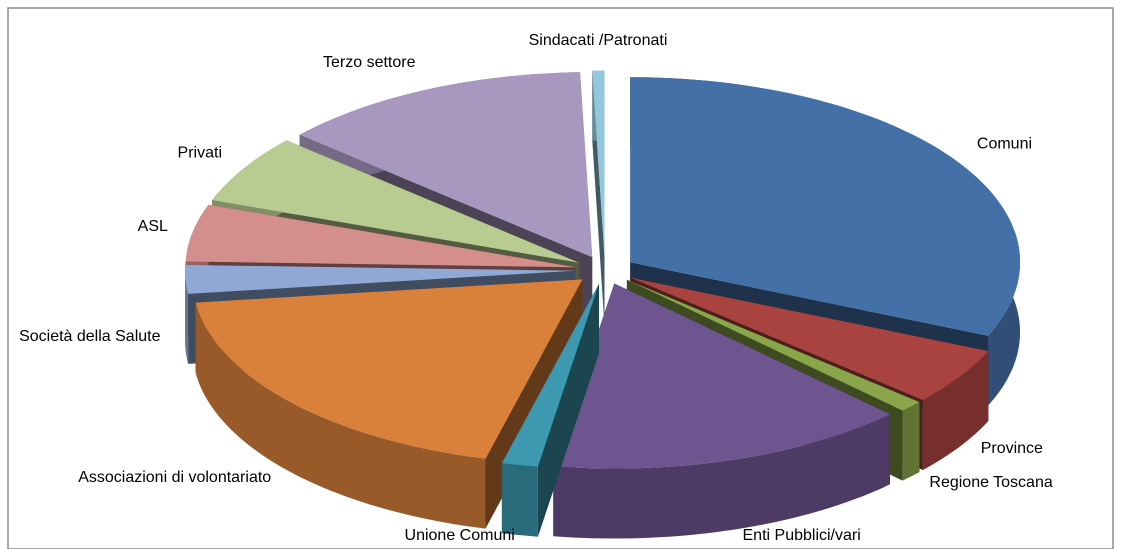 Image resolution: width=1121 pixels, height=549 pixels. What do you see at coordinates (990, 482) in the screenshot?
I see `slice-label: Regione Toscana` at bounding box center [990, 482].